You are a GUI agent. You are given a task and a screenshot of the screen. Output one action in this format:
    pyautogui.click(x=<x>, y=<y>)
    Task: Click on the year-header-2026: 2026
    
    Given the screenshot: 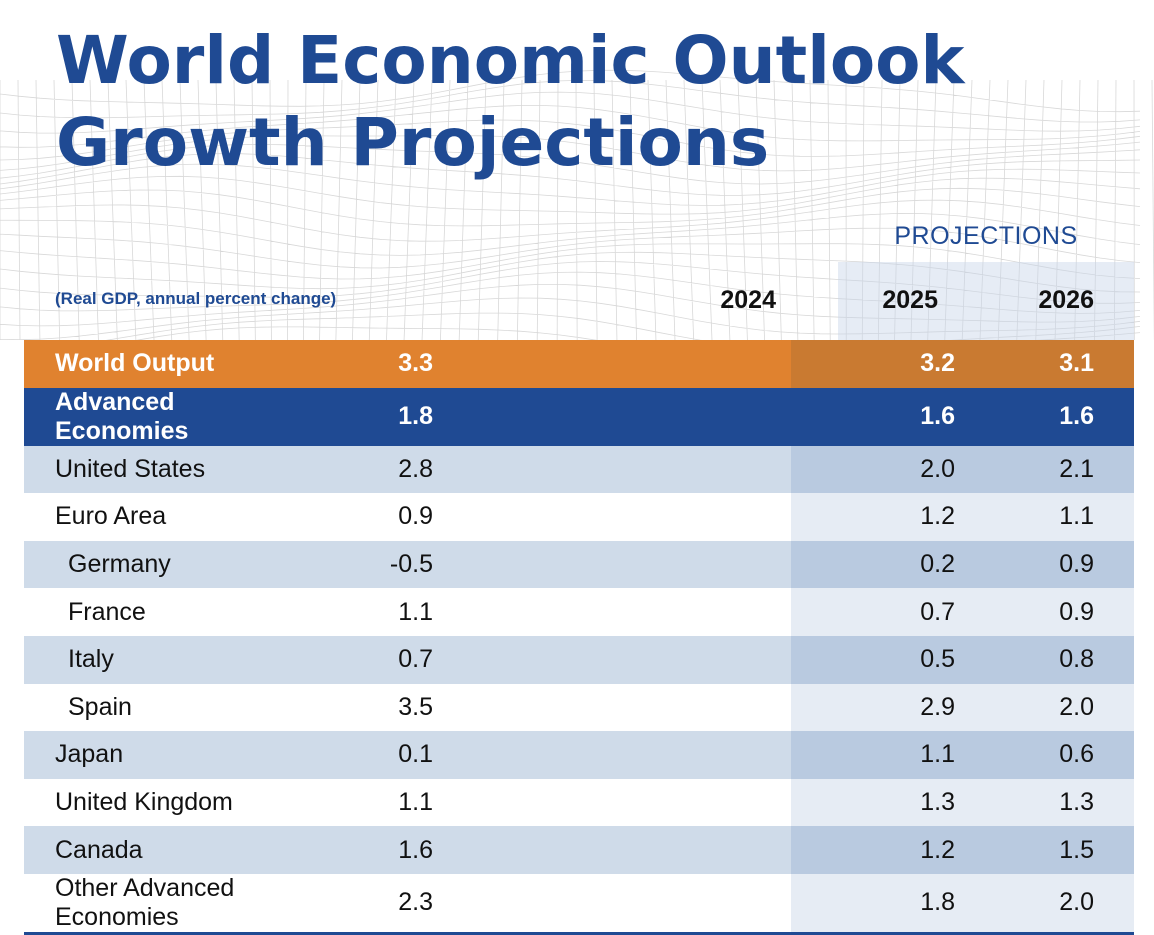 What is the action you would take?
    pyautogui.click(x=1066, y=300)
    